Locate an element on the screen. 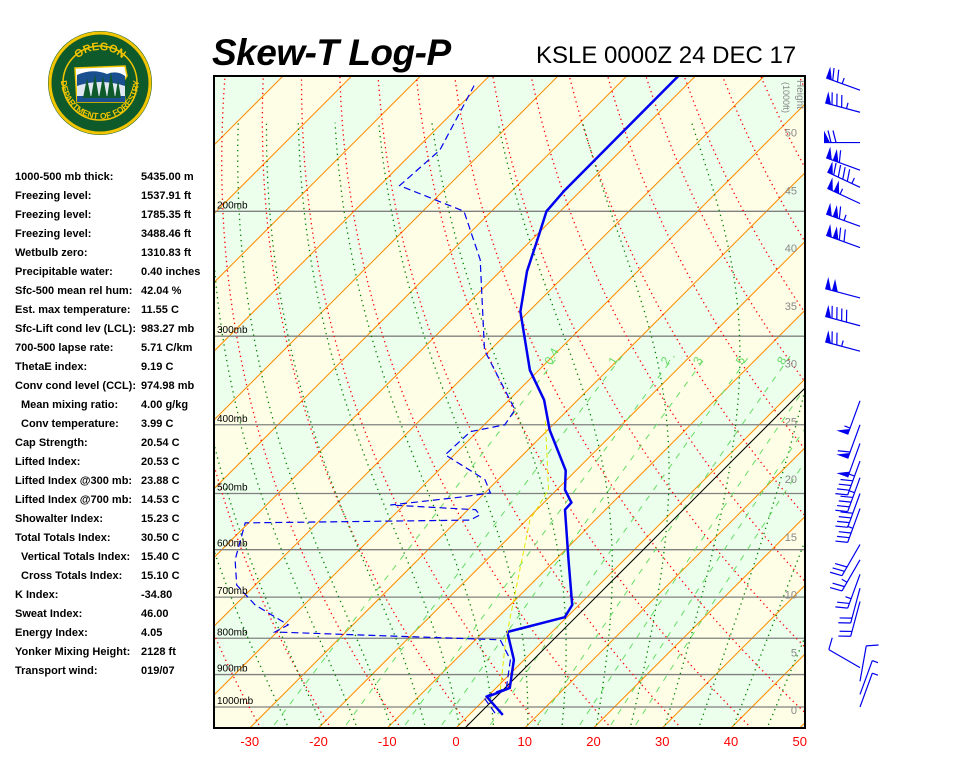 The image size is (960, 768). stat-value: -34.80 is located at coordinates (157, 595).